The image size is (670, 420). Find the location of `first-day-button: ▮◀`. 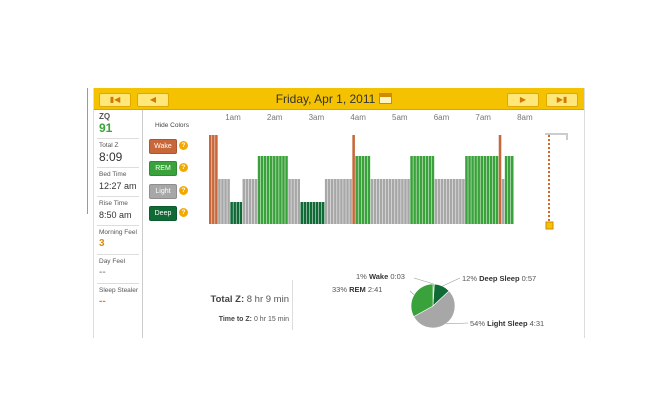

first-day-button: ▮◀ is located at coordinates (115, 100).